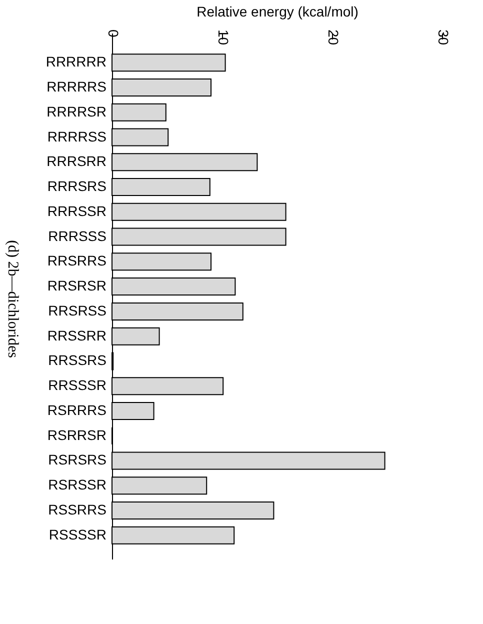 The image size is (483, 624). What do you see at coordinates (77, 310) in the screenshot?
I see `y-tick-label: RRSRSS` at bounding box center [77, 310].